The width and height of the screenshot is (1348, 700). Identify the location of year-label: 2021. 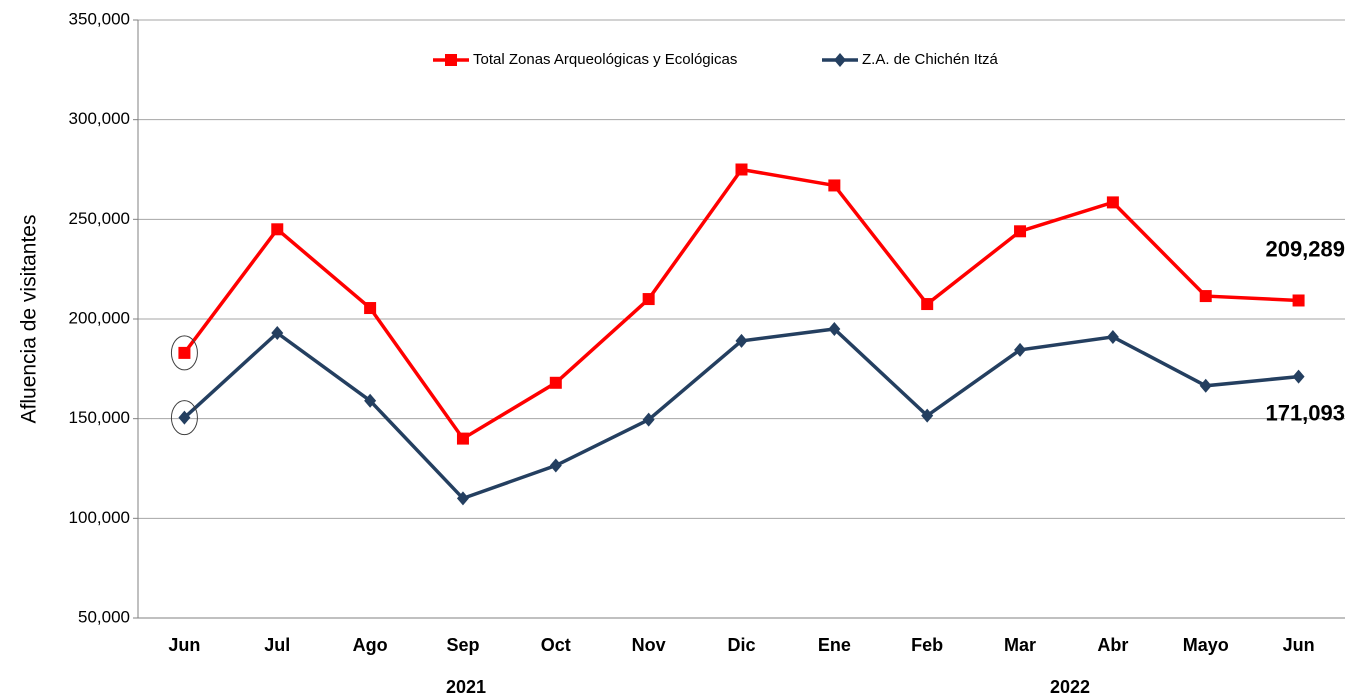
(466, 687).